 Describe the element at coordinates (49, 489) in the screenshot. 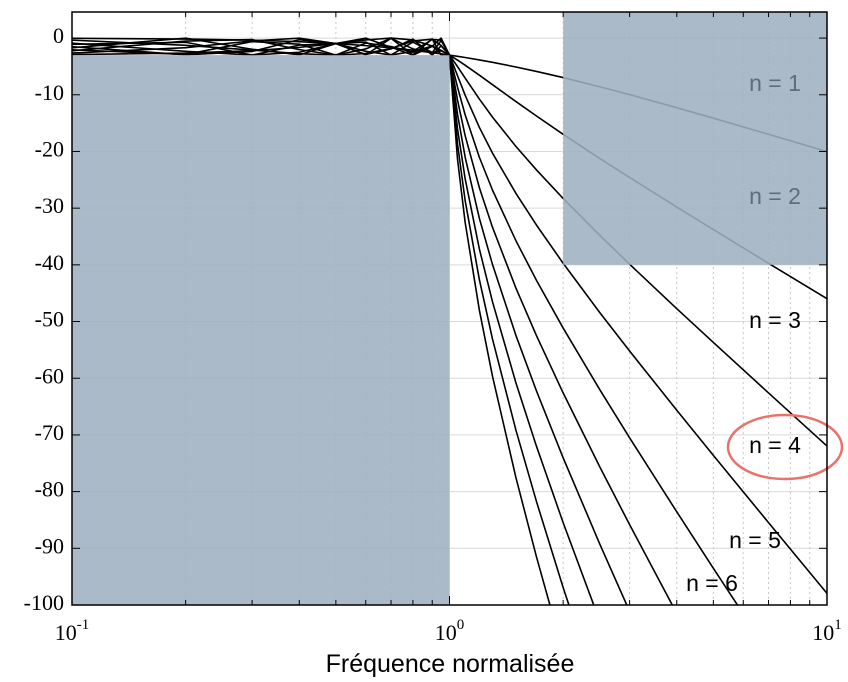

I see `y-tick-label: -80` at that location.